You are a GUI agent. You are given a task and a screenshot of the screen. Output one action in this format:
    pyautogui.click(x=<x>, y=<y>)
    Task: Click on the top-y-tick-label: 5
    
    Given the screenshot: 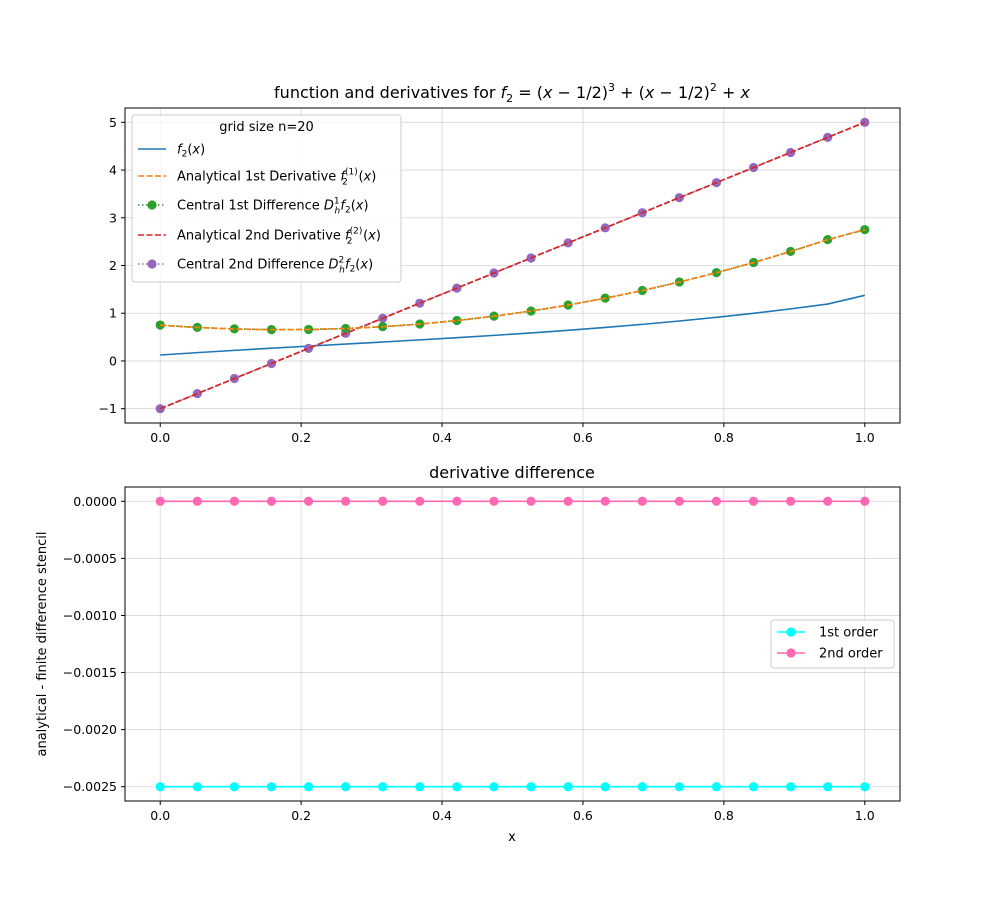 What is the action you would take?
    pyautogui.click(x=113, y=122)
    